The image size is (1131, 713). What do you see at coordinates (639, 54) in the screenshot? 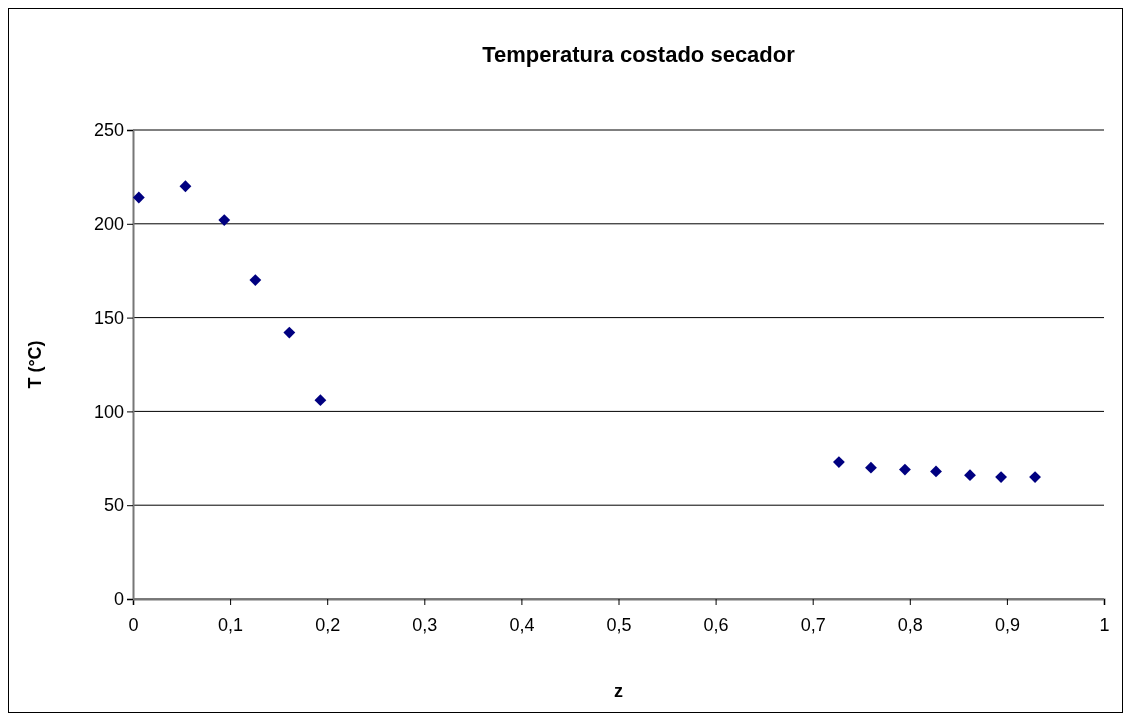
I see `chart-title: Temperatura costado secador` at bounding box center [639, 54].